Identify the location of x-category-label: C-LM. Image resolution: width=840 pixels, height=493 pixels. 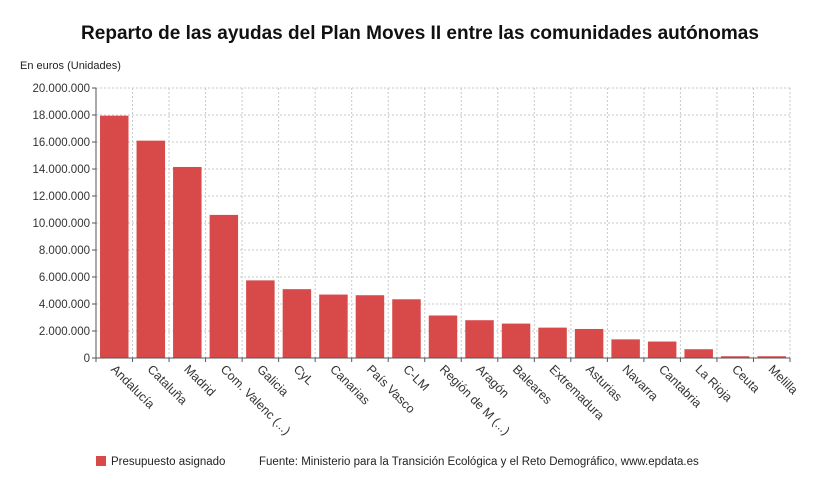
(416, 378).